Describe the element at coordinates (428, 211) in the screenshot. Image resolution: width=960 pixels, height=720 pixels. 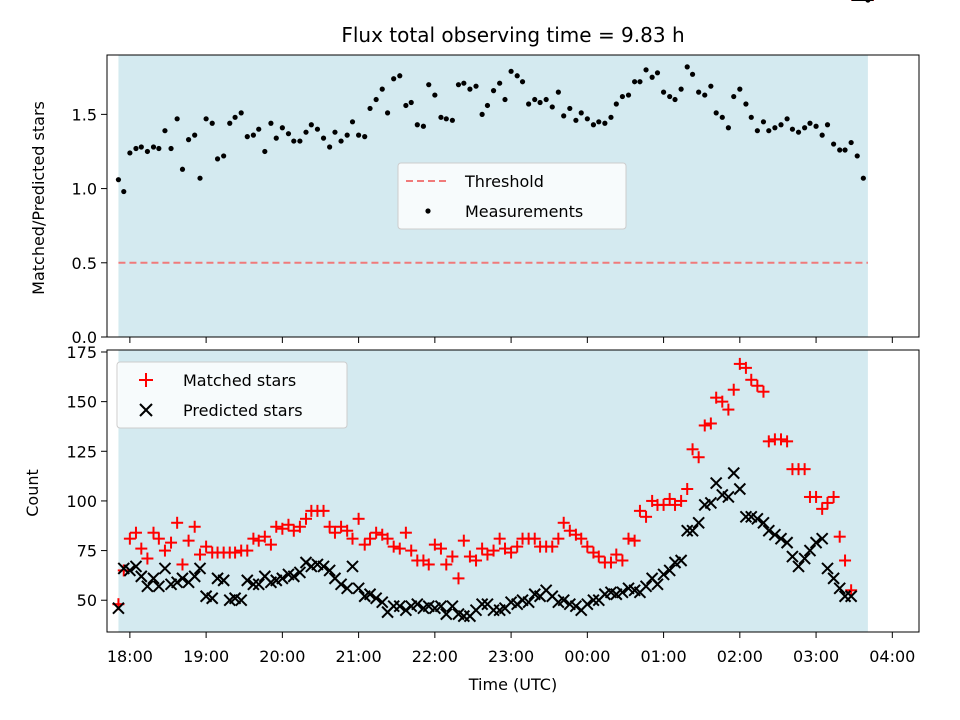
I see `legend-measurement-swatch` at that location.